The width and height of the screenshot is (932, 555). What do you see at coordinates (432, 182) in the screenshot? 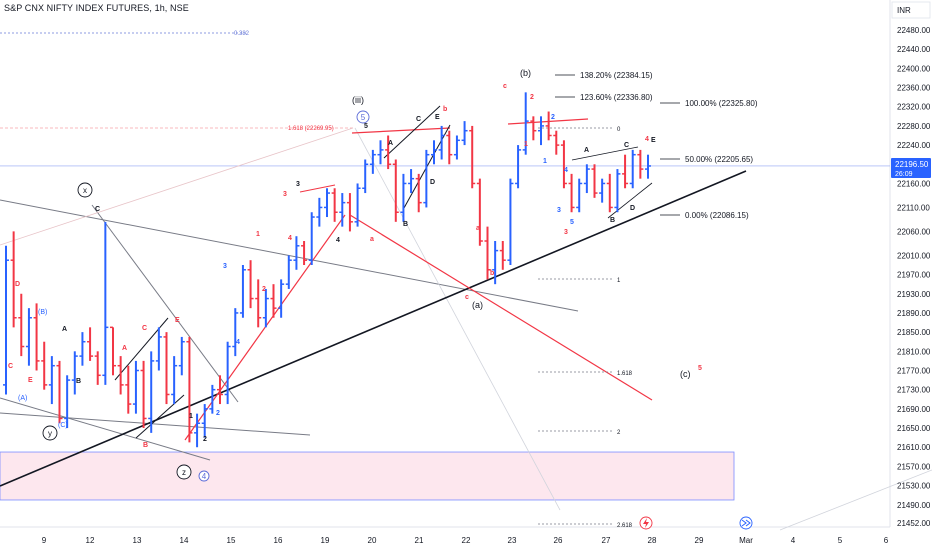
I see `wave-count-label: D` at bounding box center [432, 182].